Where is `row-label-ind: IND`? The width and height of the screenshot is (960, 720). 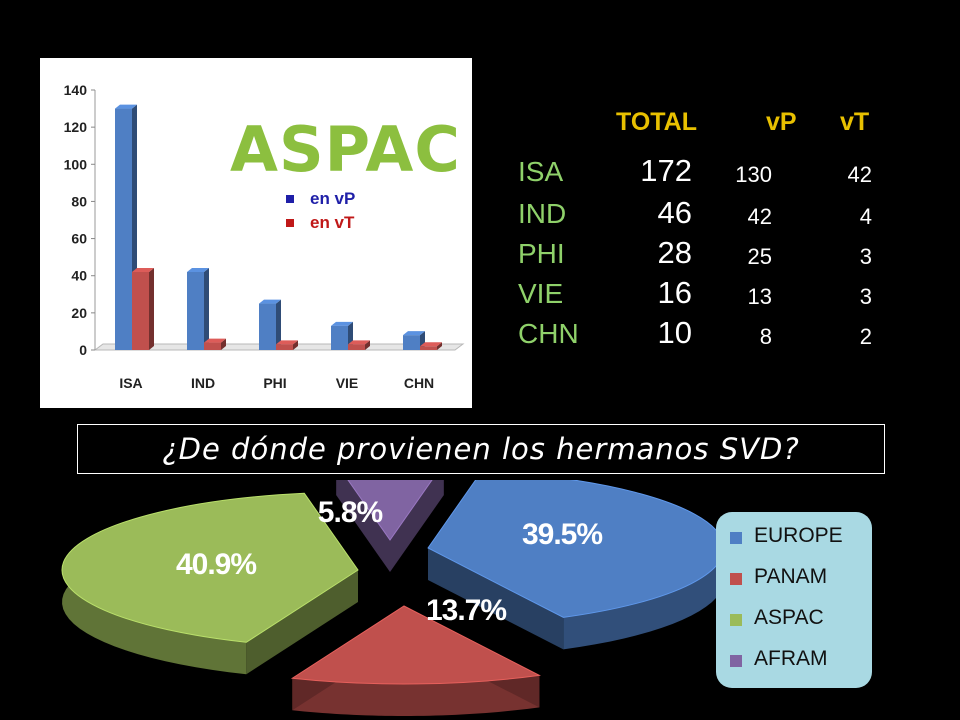
row-label-ind: IND is located at coordinates (542, 213).